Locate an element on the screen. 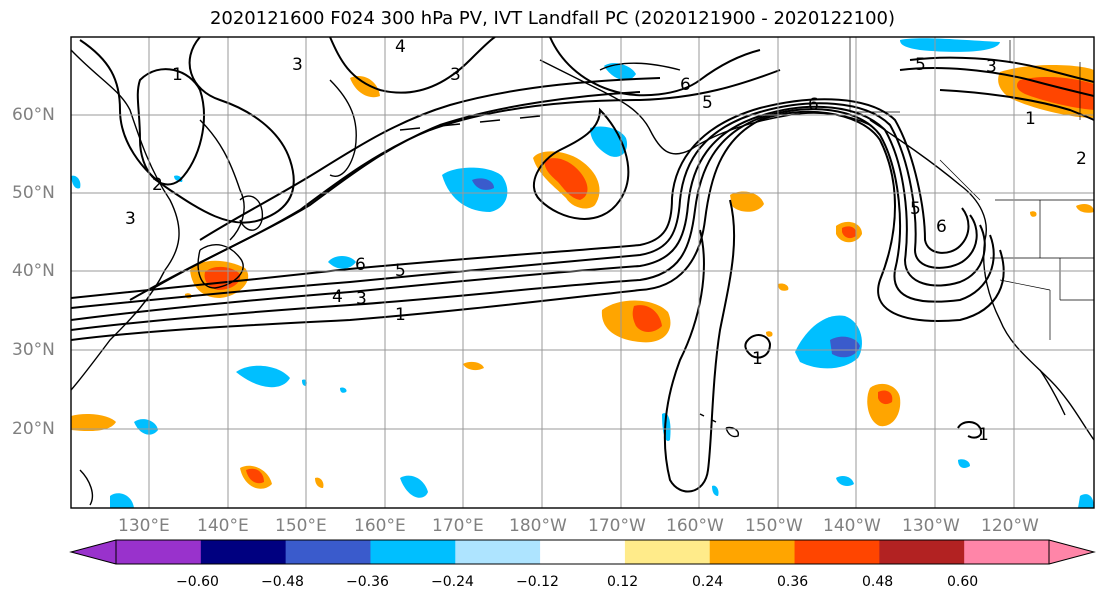  lon-label: 170°E is located at coordinates (458, 526).